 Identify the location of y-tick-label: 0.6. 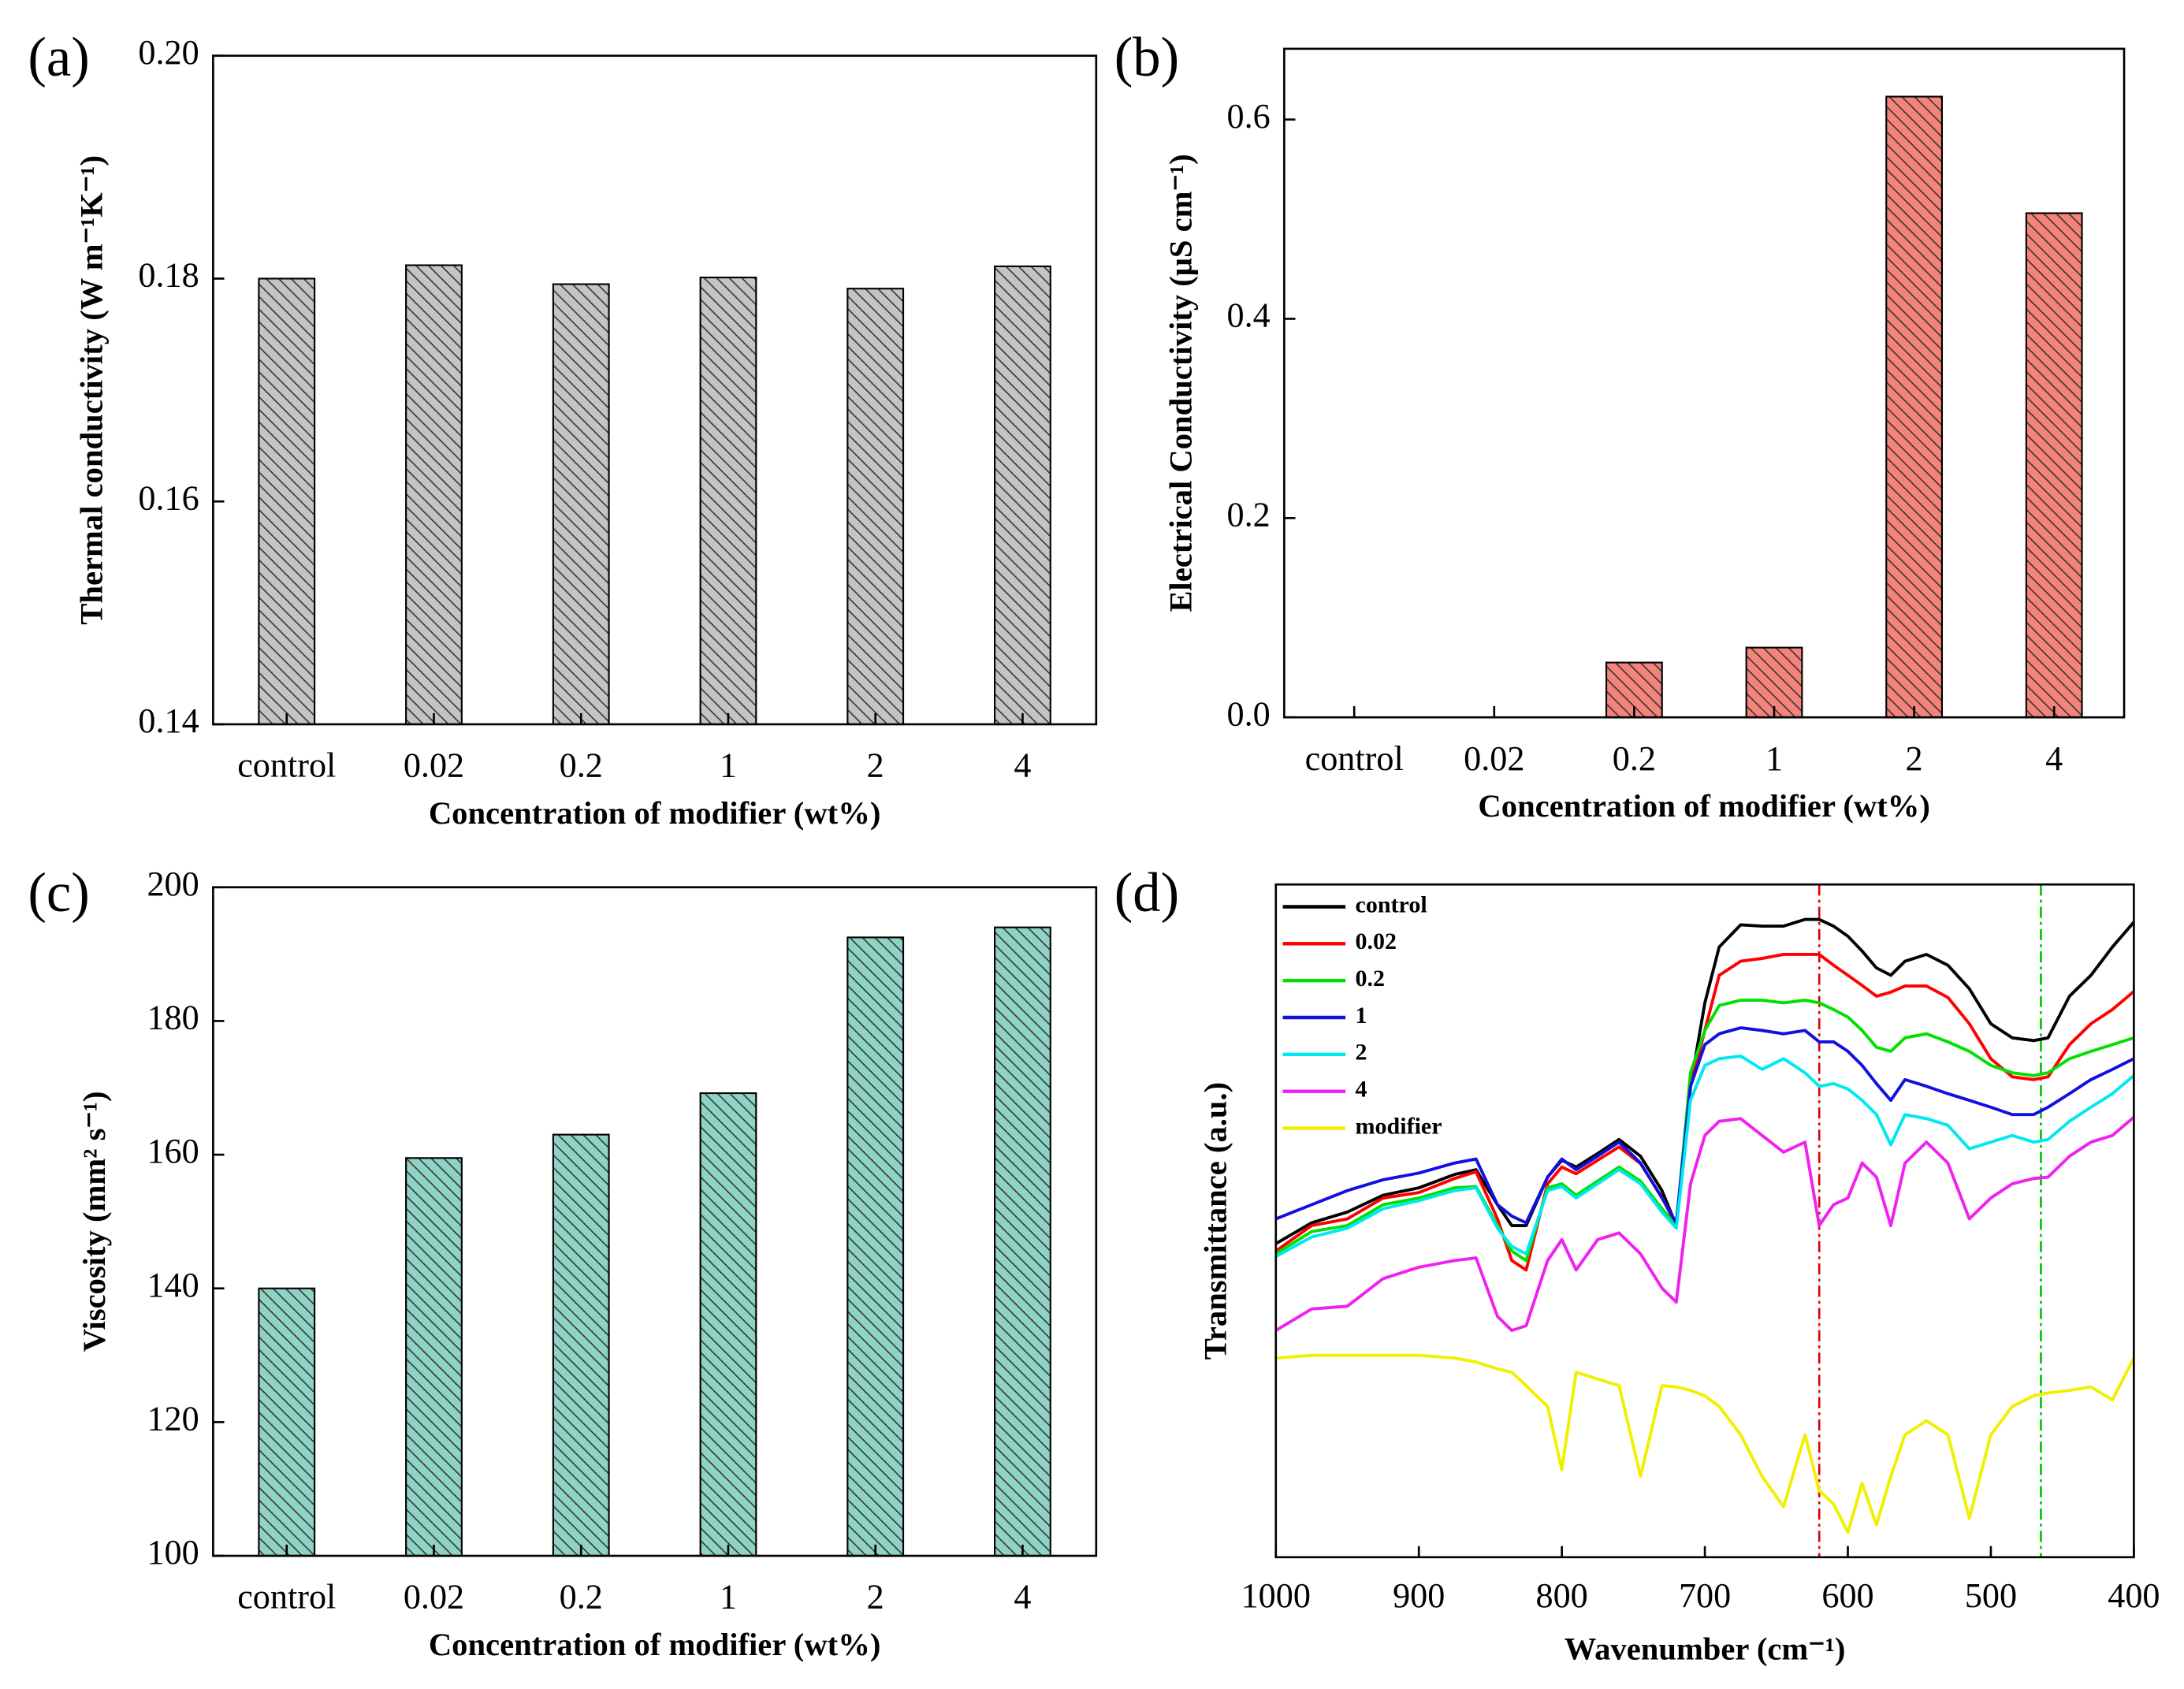
(1248, 116).